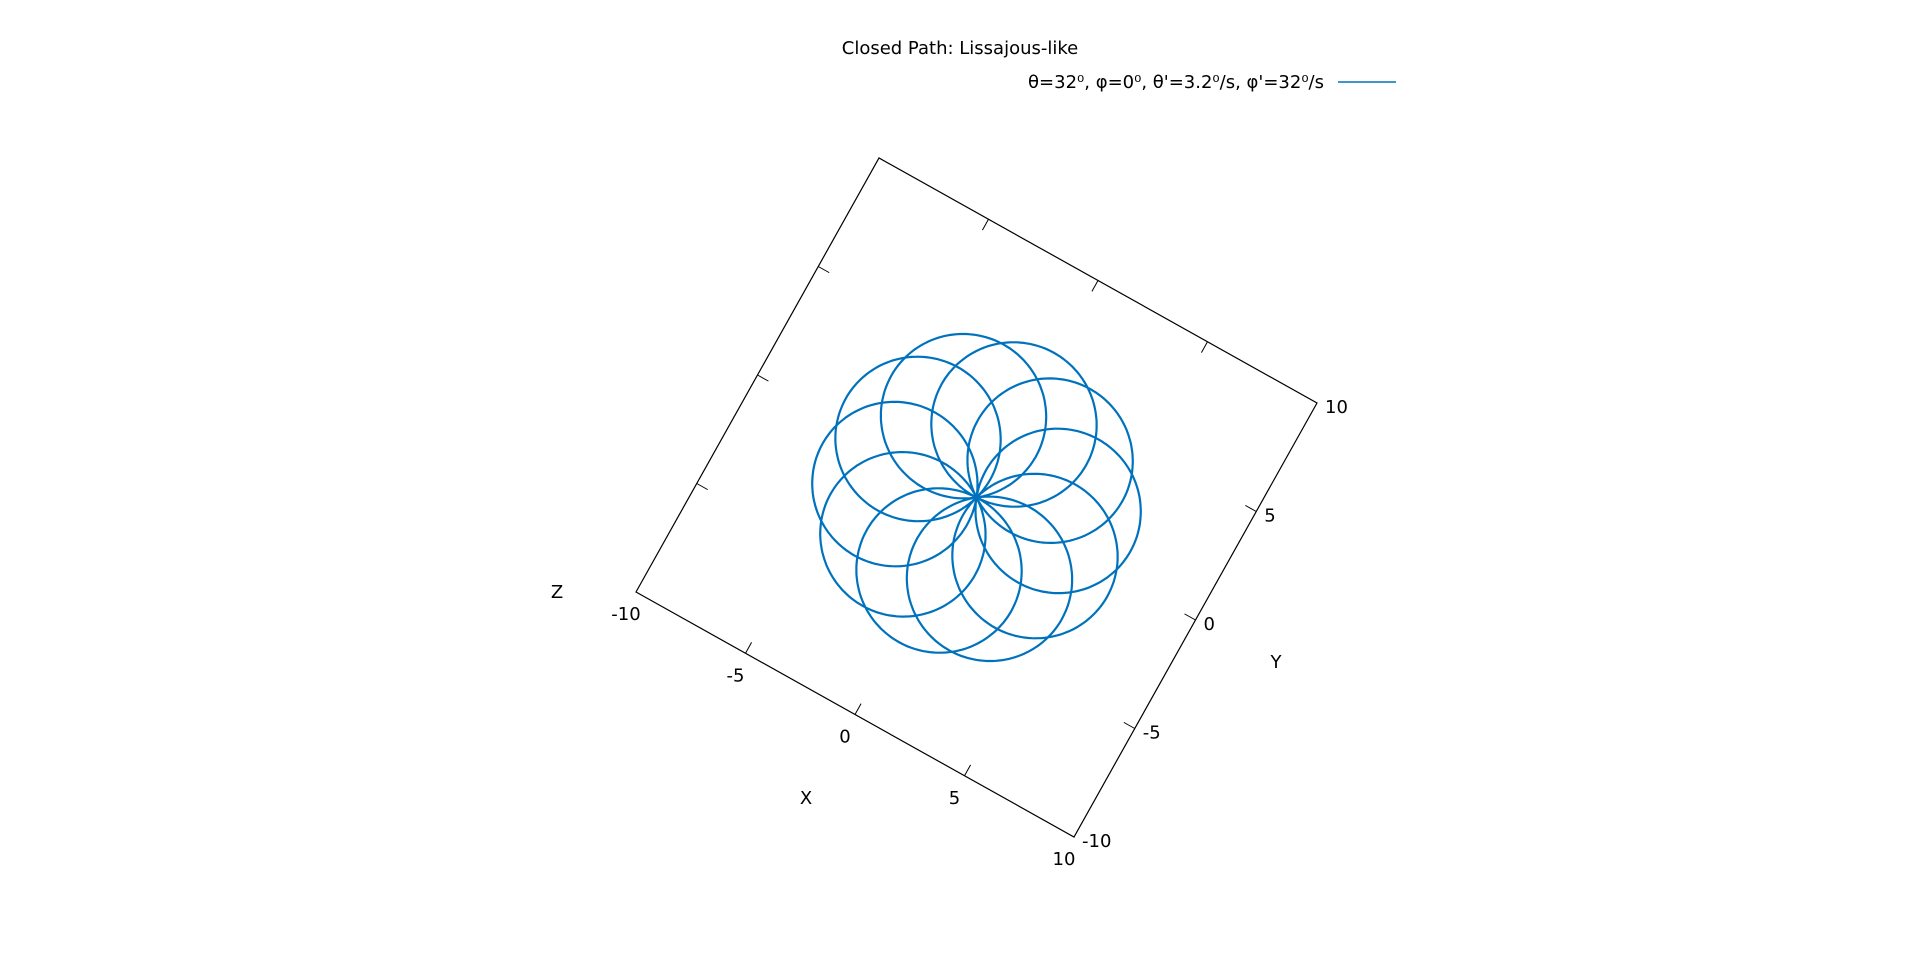 This screenshot has height=980, width=1920. I want to click on x-tick-label: 5, so click(954, 798).